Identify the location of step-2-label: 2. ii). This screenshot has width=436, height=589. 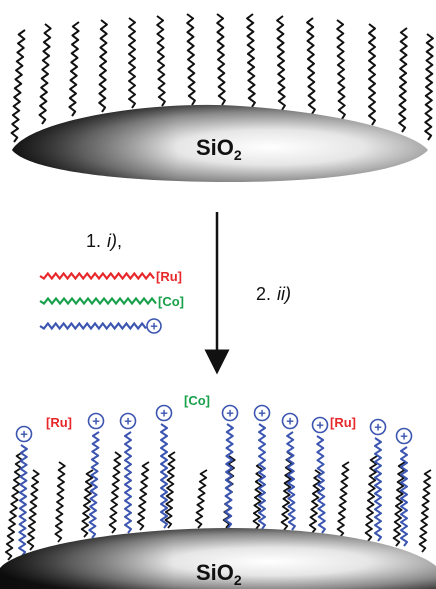
(273, 294).